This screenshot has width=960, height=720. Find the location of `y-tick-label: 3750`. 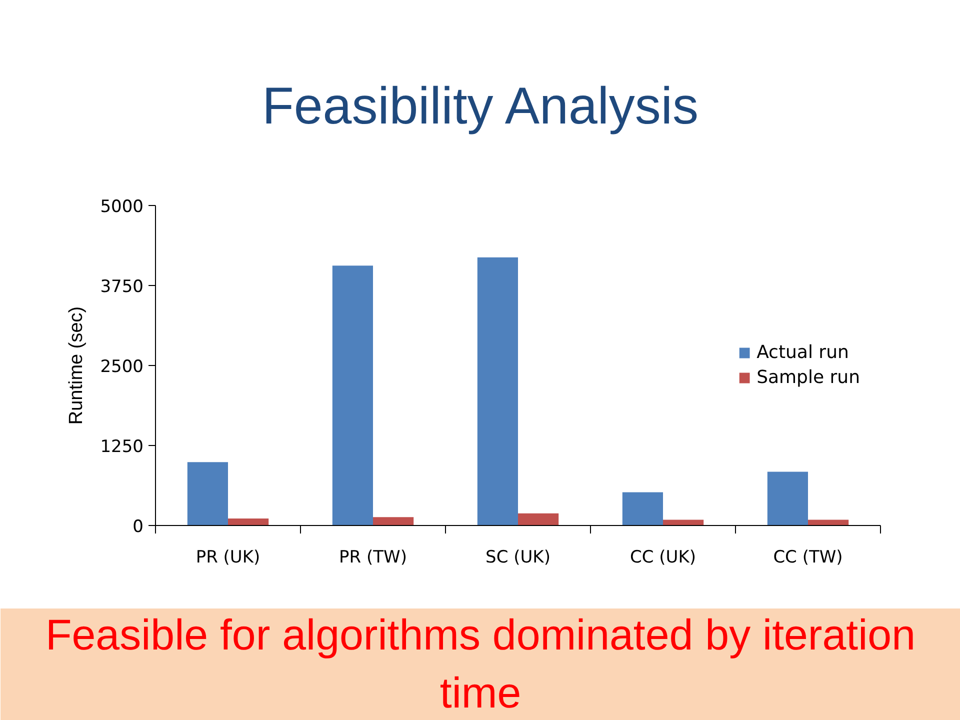

y-tick-label: 3750 is located at coordinates (122, 287).